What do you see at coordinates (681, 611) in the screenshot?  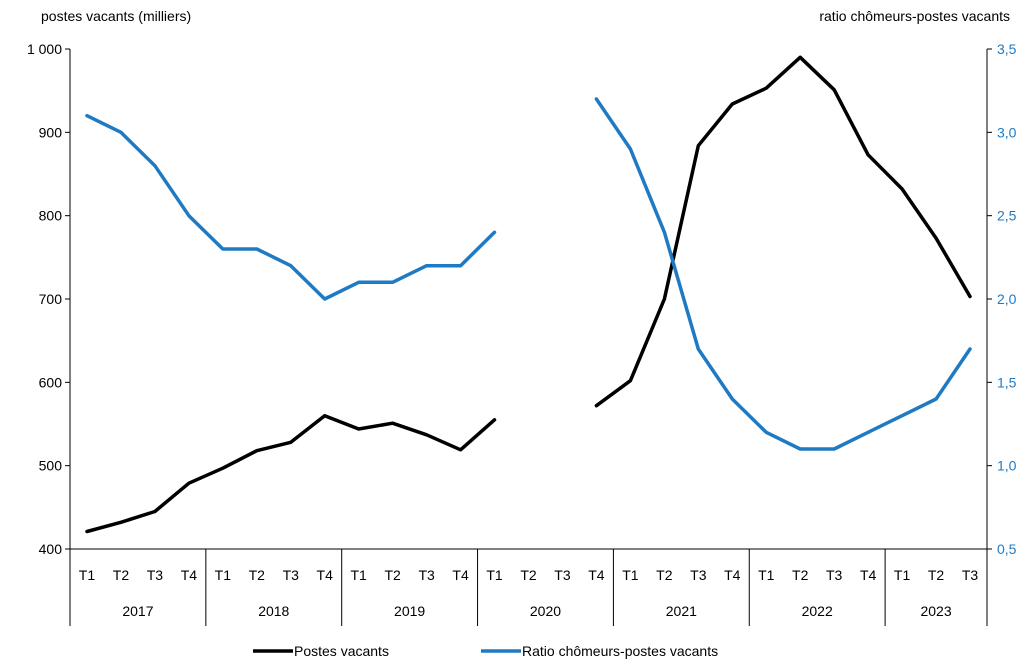 I see `year-label: 2021` at bounding box center [681, 611].